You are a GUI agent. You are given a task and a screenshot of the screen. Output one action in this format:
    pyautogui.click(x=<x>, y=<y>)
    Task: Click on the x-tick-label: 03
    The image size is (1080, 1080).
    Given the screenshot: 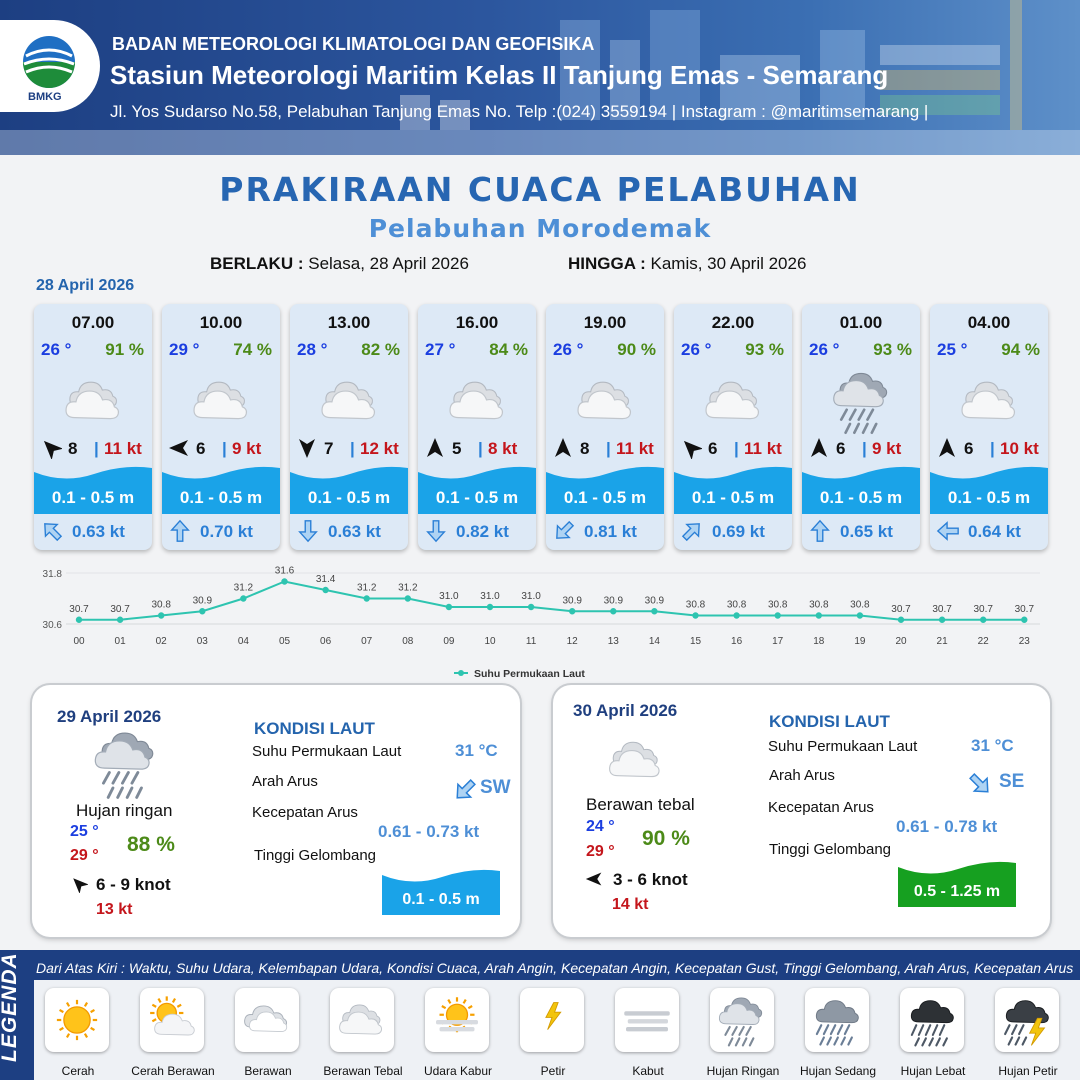 What is the action you would take?
    pyautogui.click(x=203, y=641)
    